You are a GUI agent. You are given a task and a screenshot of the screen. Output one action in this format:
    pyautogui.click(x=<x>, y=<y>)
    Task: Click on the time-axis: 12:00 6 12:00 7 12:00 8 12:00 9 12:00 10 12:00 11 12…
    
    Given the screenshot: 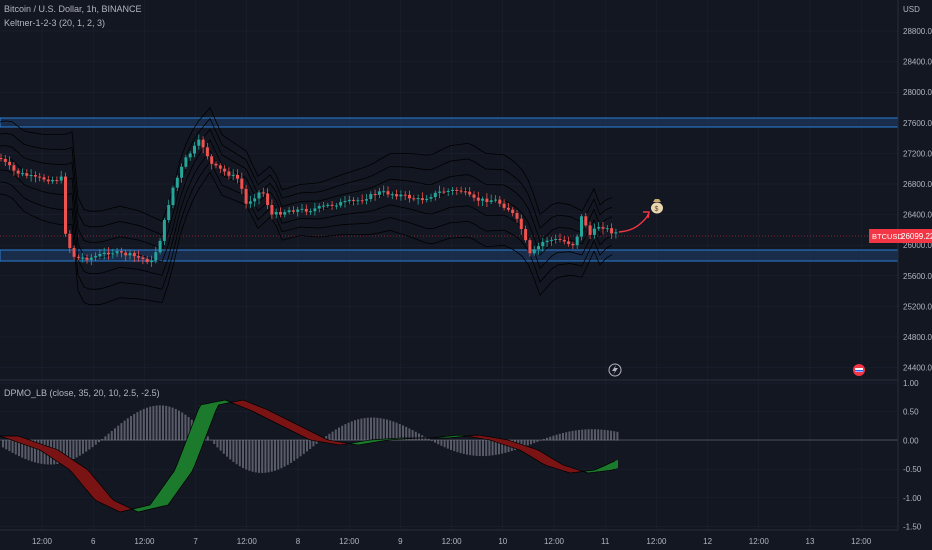 What is the action you would take?
    pyautogui.click(x=466, y=539)
    